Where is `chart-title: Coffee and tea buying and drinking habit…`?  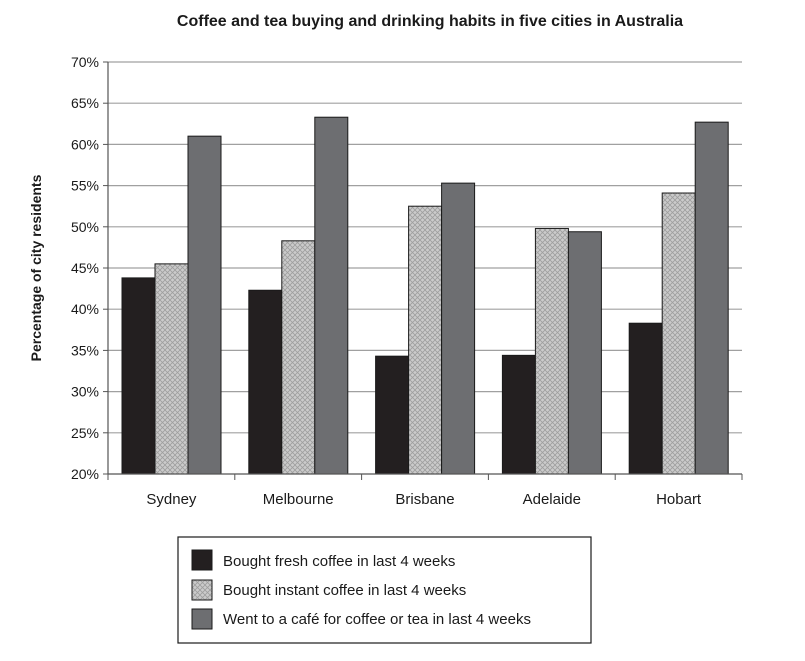
chart-title: Coffee and tea buying and drinking habit… is located at coordinates (430, 21).